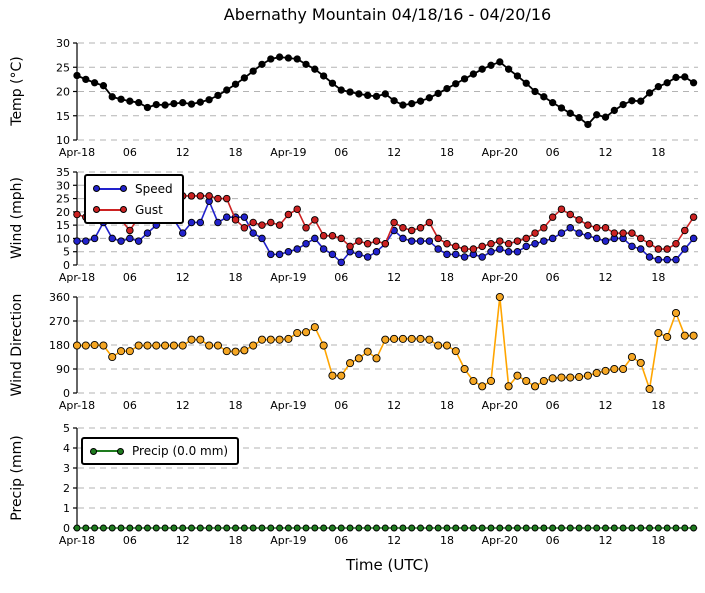 The image size is (705, 593). What do you see at coordinates (63, 212) in the screenshot?
I see `y-tick-label: 20` at bounding box center [63, 212].